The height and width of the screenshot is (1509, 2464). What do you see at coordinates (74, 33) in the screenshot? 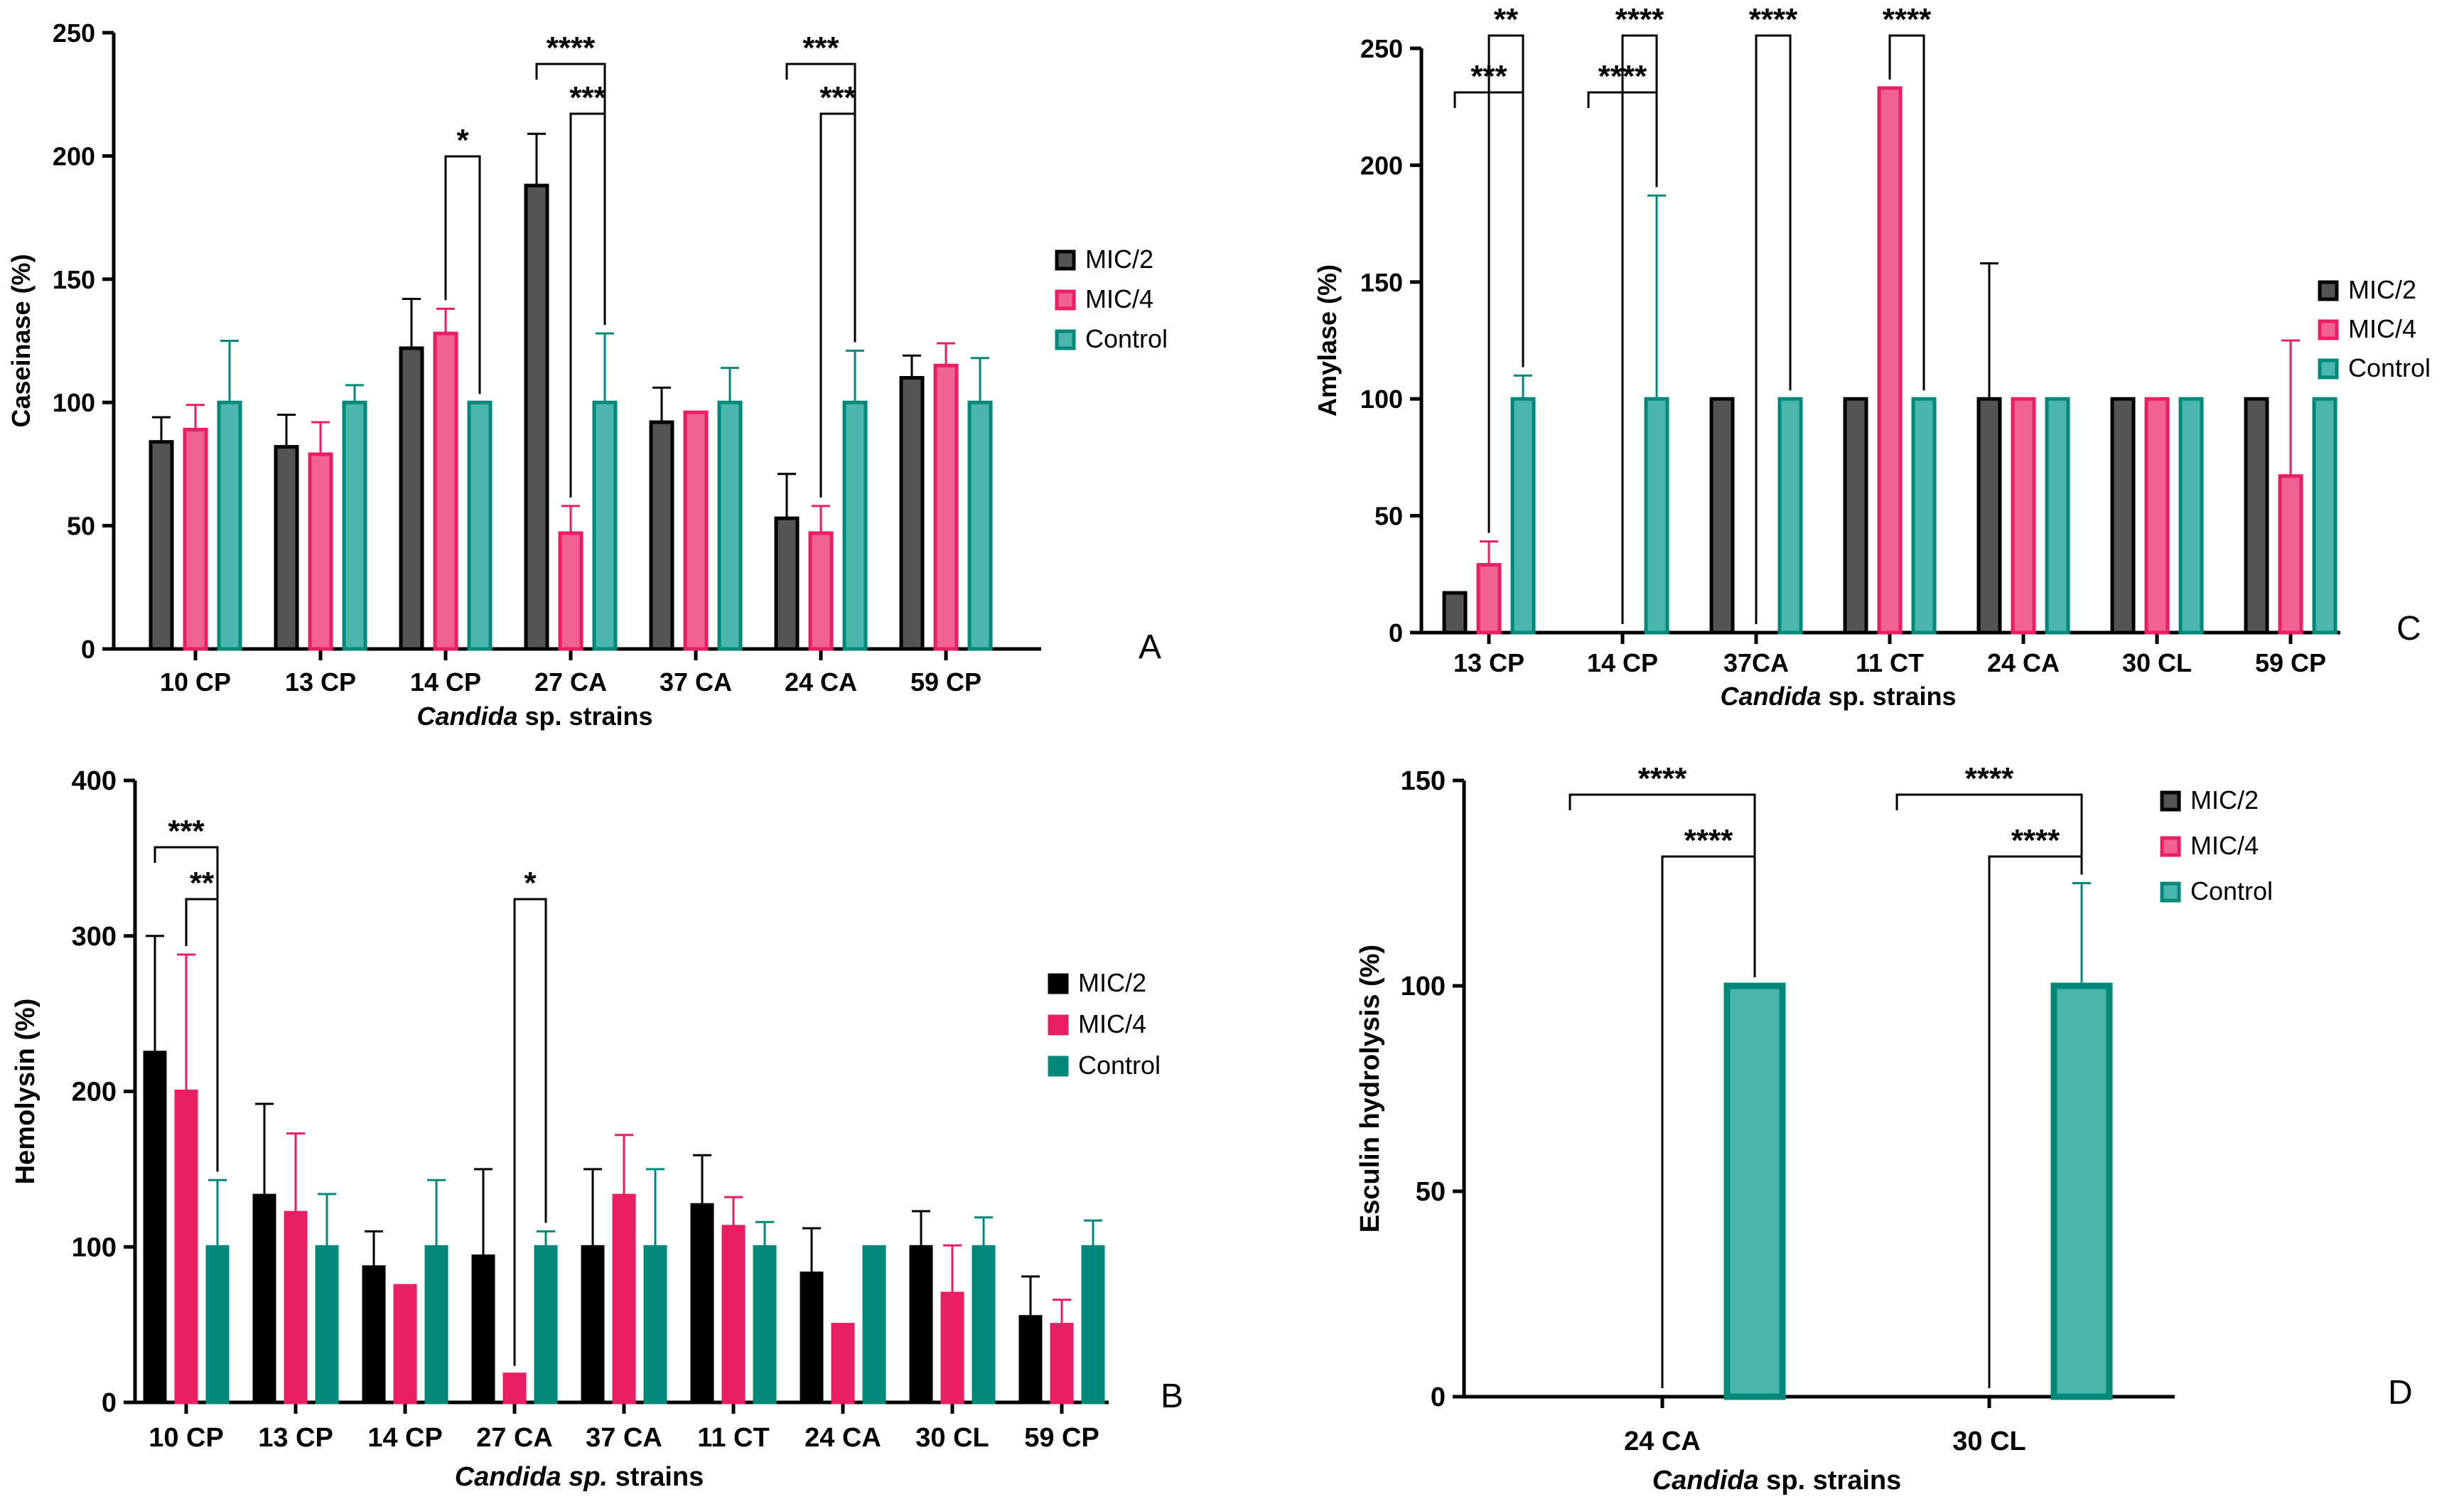
I see `y-tick-label: 250` at bounding box center [74, 33].